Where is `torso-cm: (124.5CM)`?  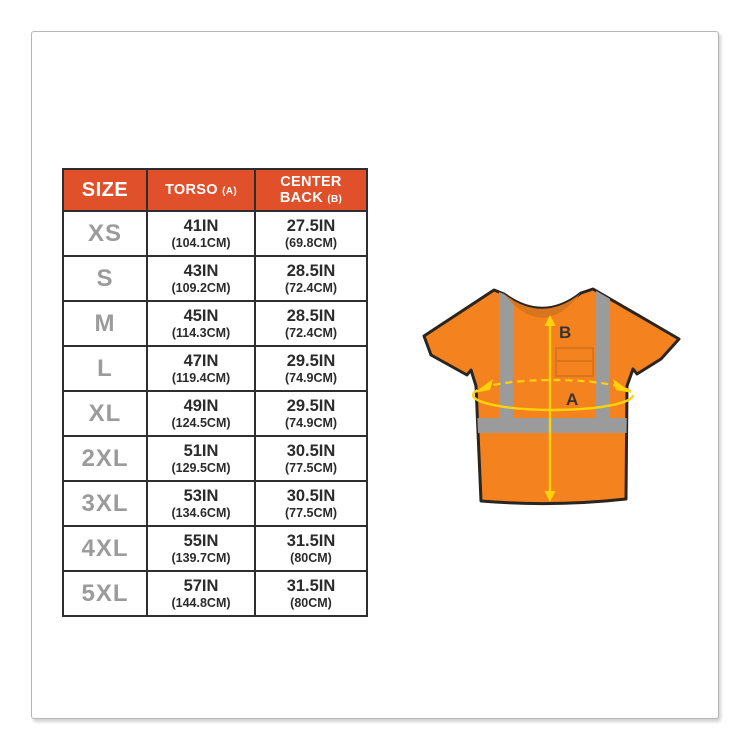
torso-cm: (124.5CM) is located at coordinates (201, 422).